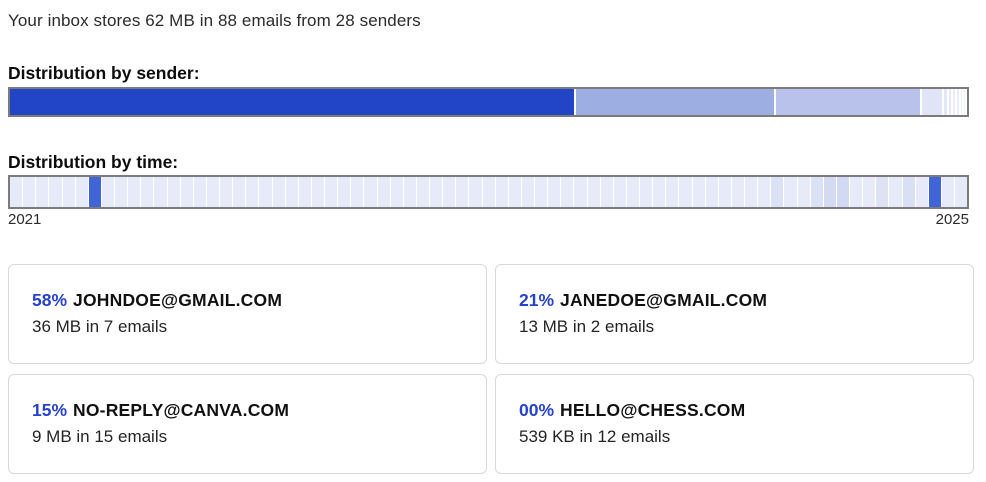 The image size is (986, 482). What do you see at coordinates (734, 424) in the screenshot?
I see `sender-card: 00% HELLO@CHESS.COM 539 KB in 12 emails` at bounding box center [734, 424].